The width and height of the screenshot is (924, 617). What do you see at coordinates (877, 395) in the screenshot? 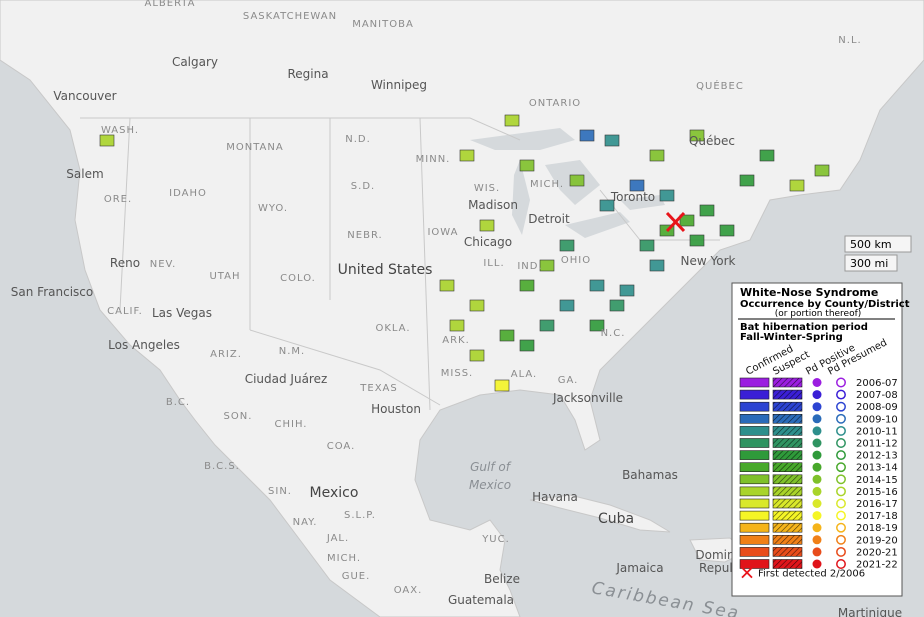
I see `legend-season: 2007-08` at bounding box center [877, 395].